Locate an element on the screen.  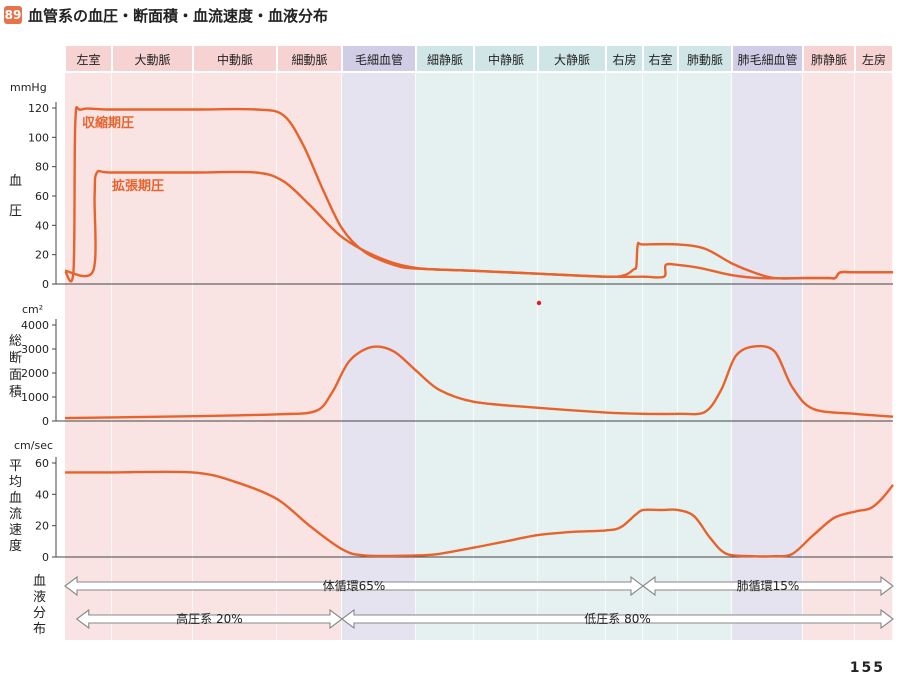
segment-label: 細静脈 is located at coordinates (445, 60).